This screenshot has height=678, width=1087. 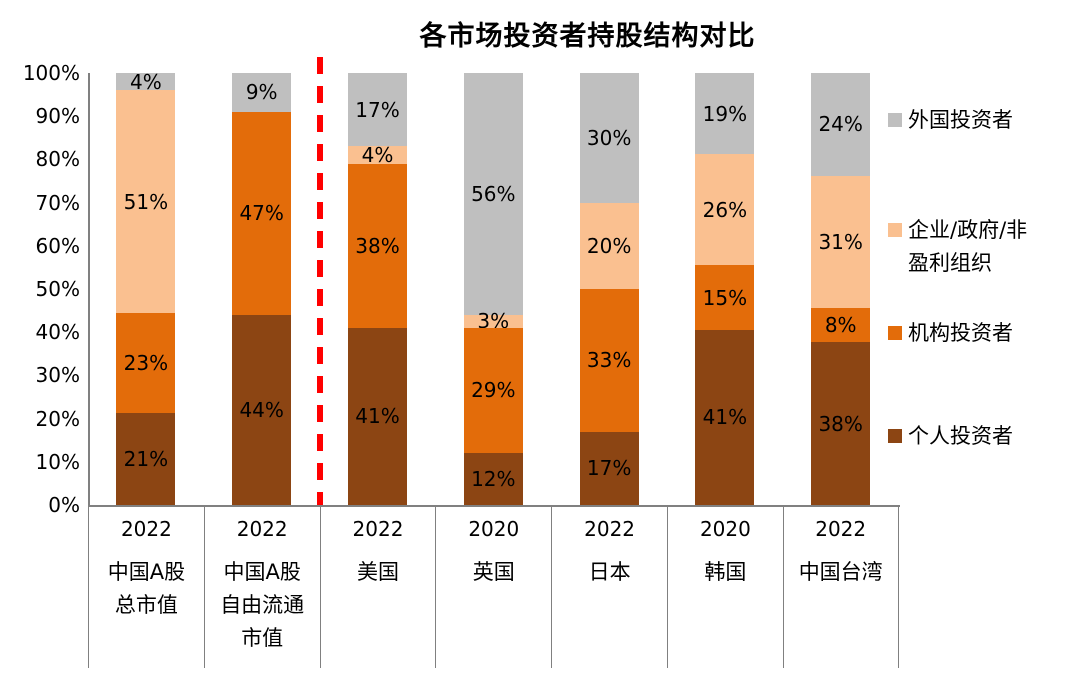 What do you see at coordinates (840, 124) in the screenshot?
I see `bar-segment-label: 24%` at bounding box center [840, 124].